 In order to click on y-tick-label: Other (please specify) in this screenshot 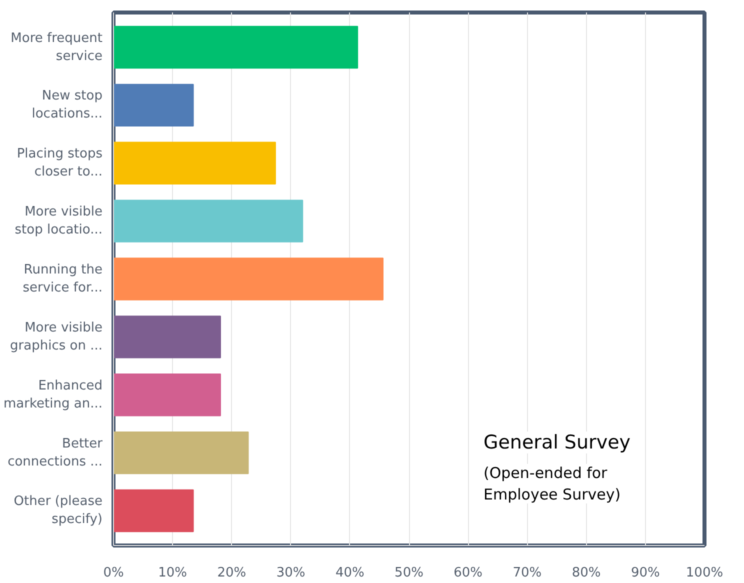, I will do `click(58, 511)`.